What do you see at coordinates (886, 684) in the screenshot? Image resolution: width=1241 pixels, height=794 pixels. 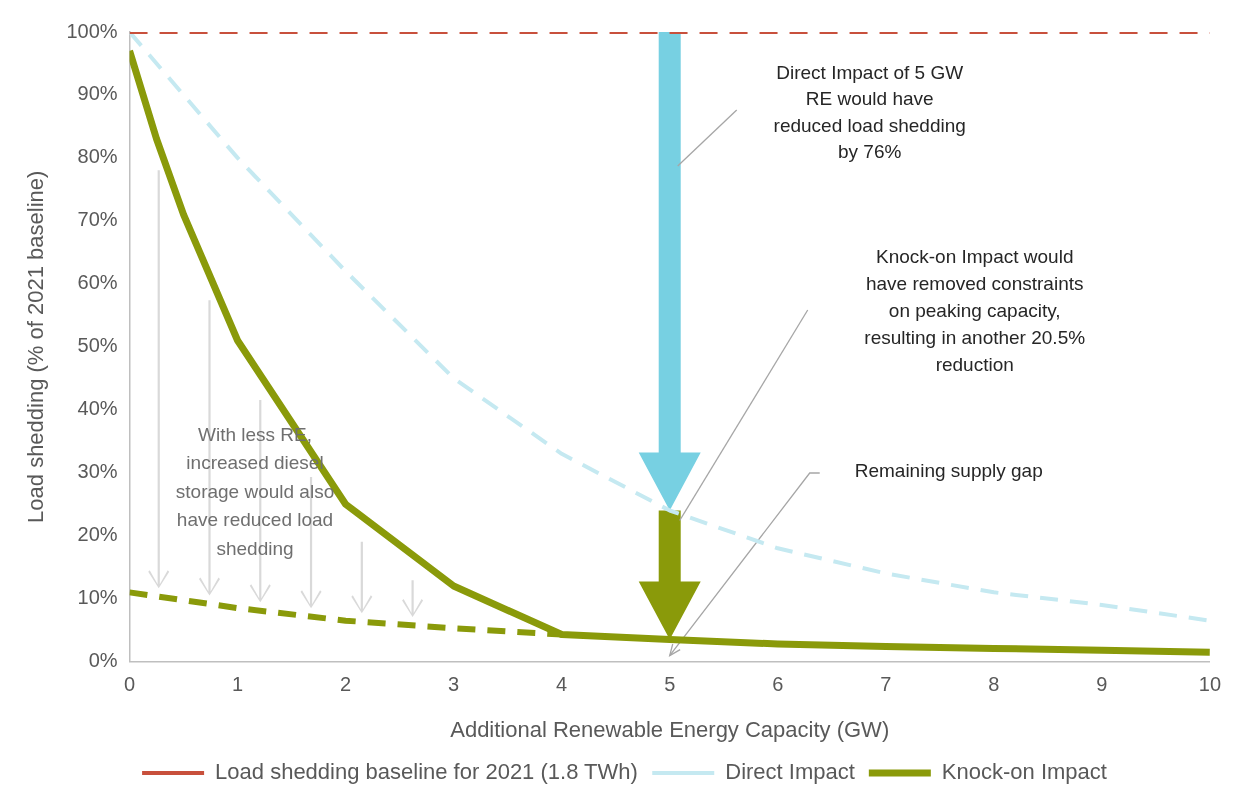 I see `x-tick-label: 7` at bounding box center [886, 684].